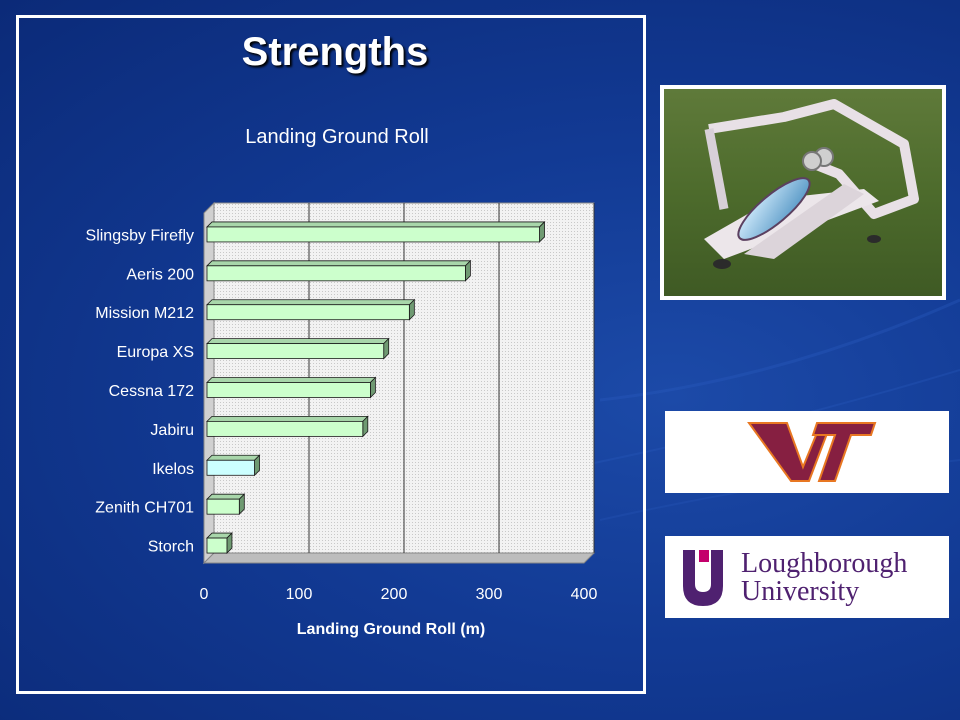  Describe the element at coordinates (800, 591) in the screenshot. I see `lboro-name-line2: University` at that location.